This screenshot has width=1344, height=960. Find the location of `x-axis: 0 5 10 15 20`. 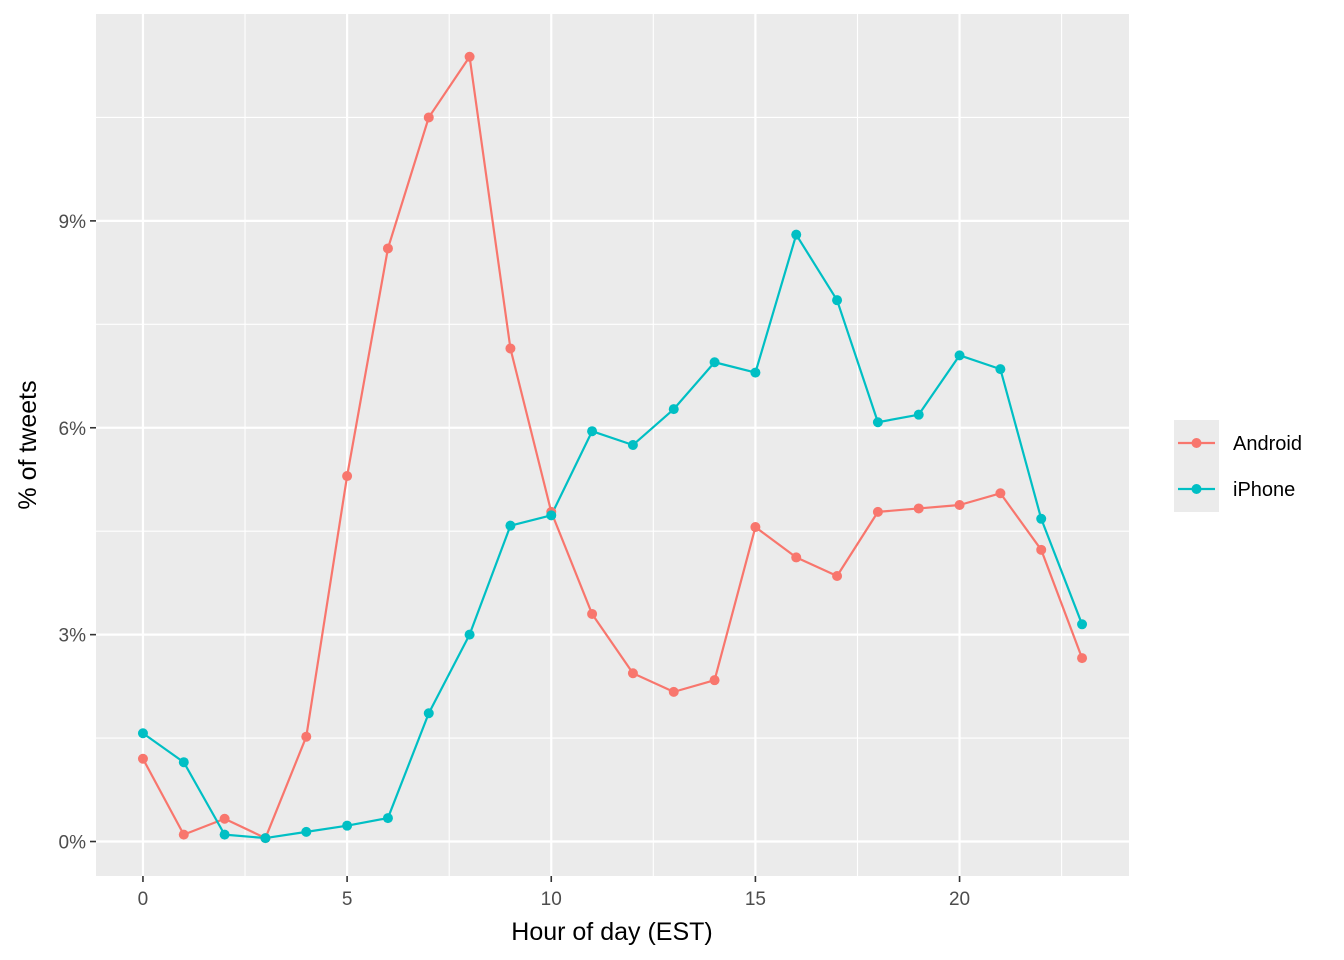

x-axis: 0 5 10 15 20 is located at coordinates (554, 893).